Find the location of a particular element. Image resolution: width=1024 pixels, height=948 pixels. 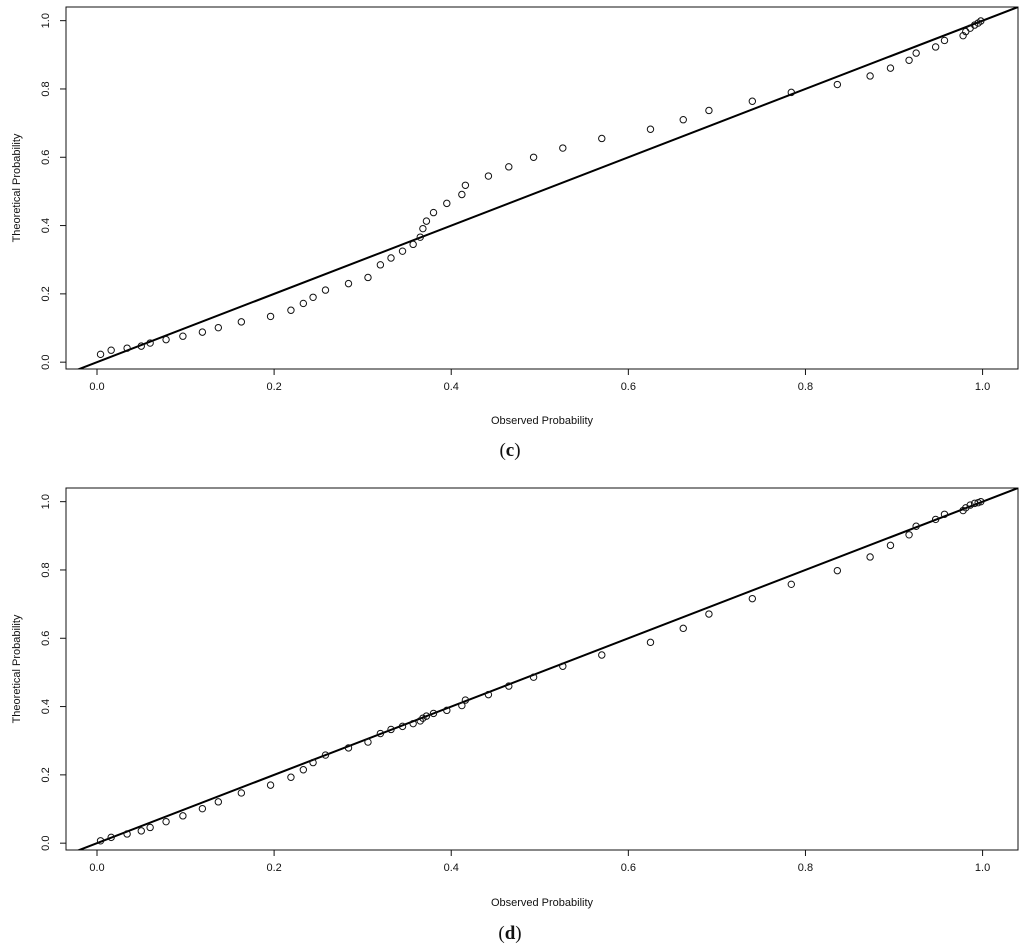

y-tick-label: 1.0 is located at coordinates (46, 501).